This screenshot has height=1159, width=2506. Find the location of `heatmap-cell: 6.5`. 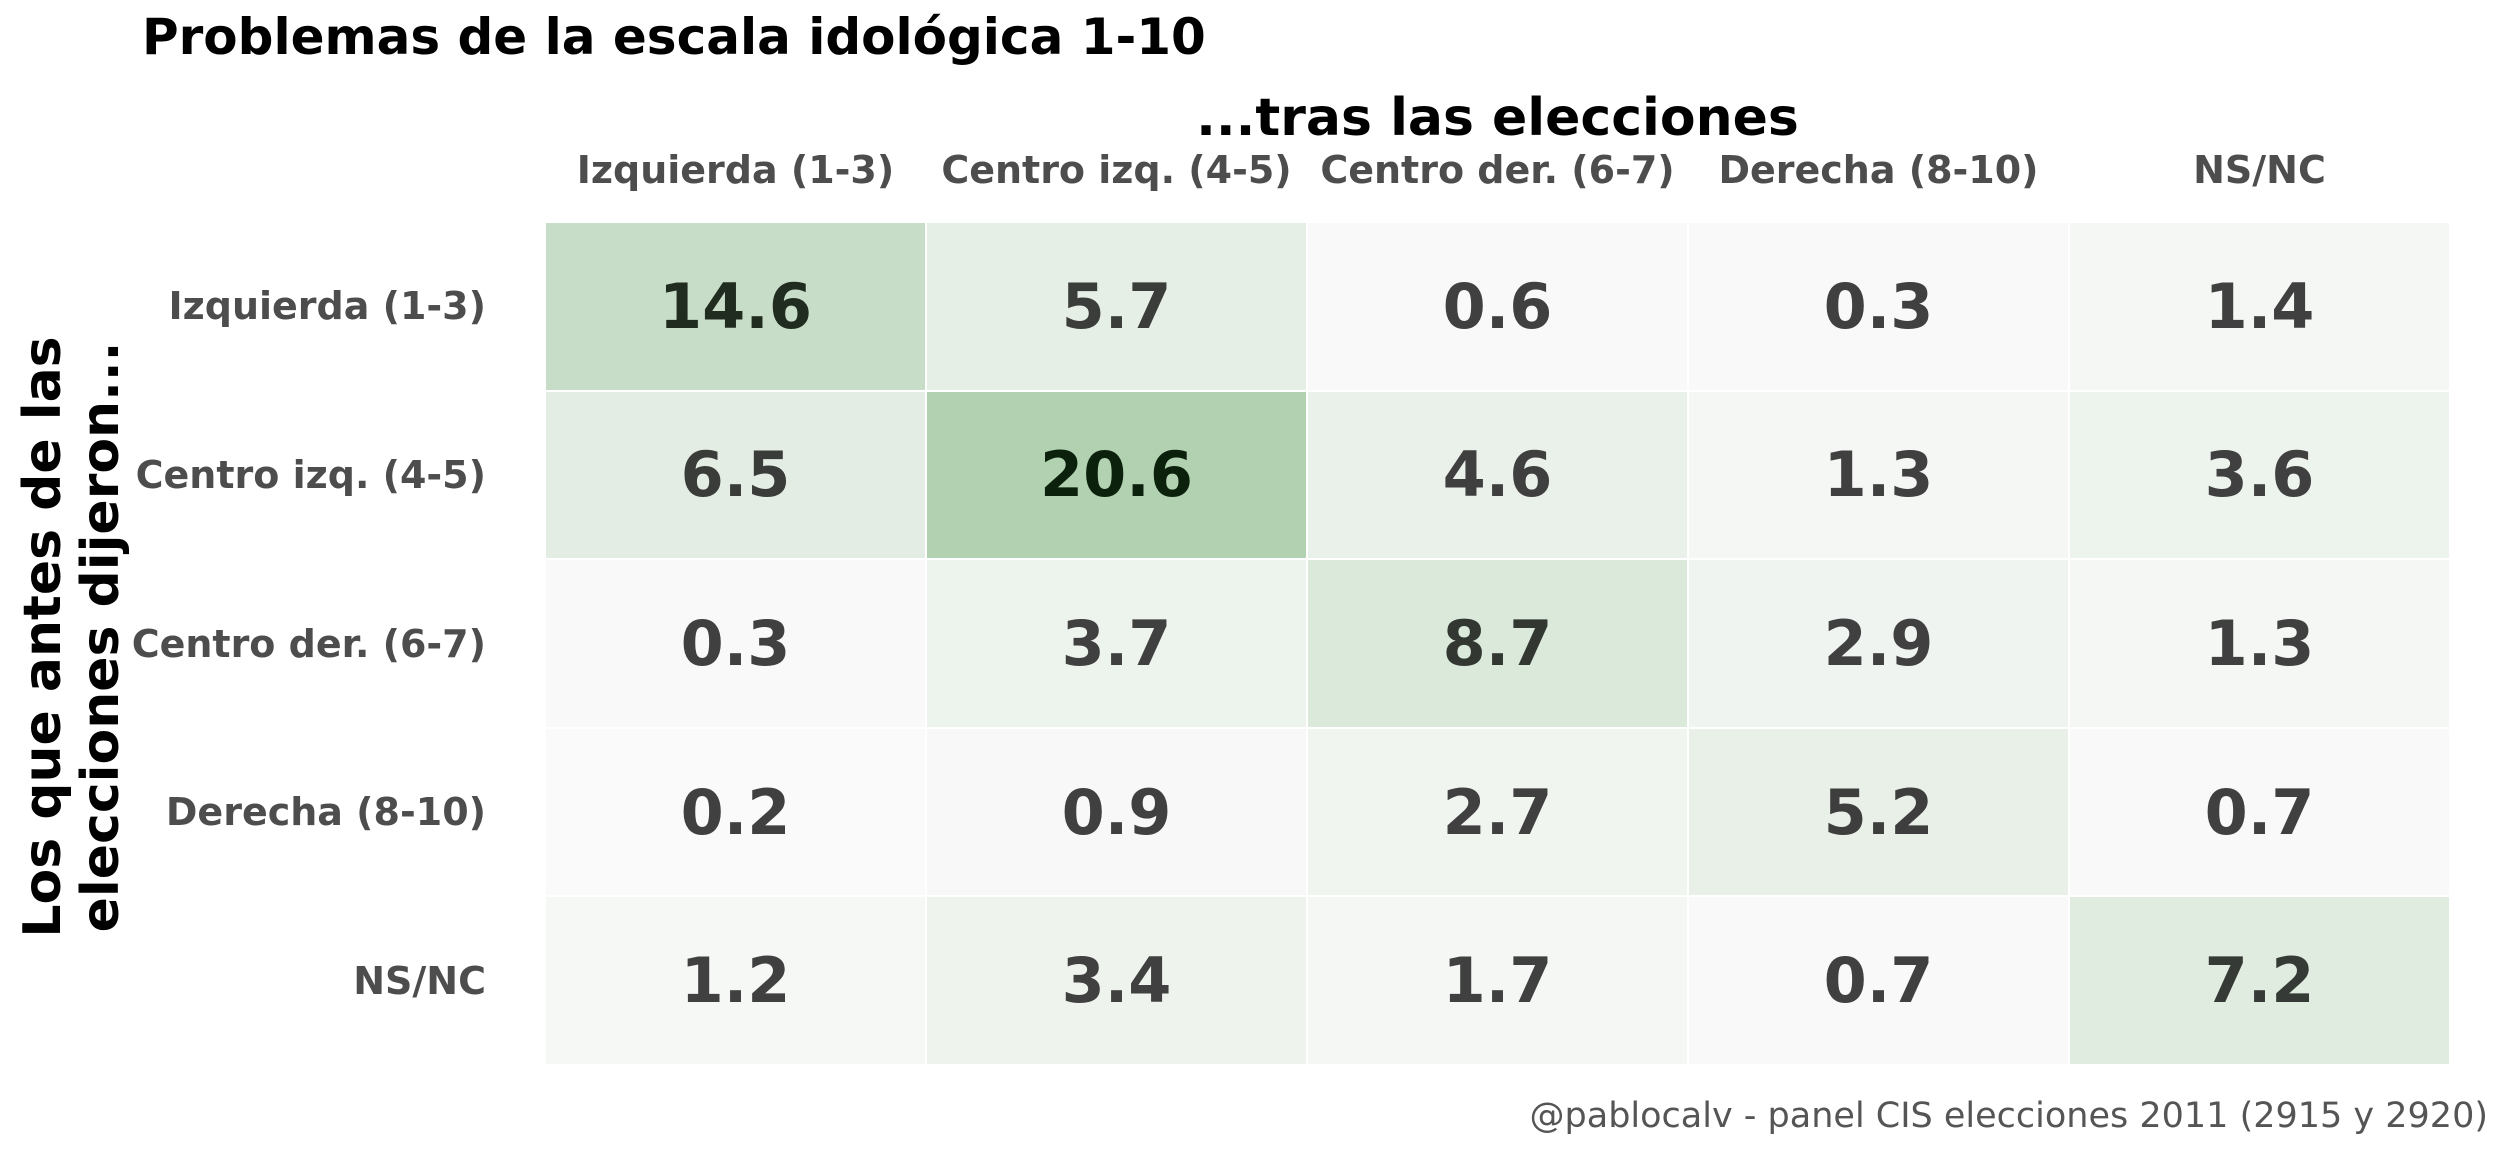

heatmap-cell: 6.5 is located at coordinates (735, 475).